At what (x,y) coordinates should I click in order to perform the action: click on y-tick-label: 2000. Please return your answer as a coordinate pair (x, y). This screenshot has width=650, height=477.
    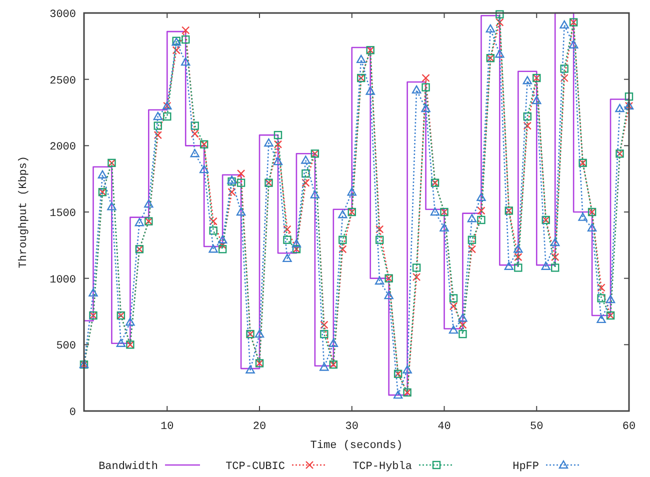
    Looking at the image, I should click on (63, 148).